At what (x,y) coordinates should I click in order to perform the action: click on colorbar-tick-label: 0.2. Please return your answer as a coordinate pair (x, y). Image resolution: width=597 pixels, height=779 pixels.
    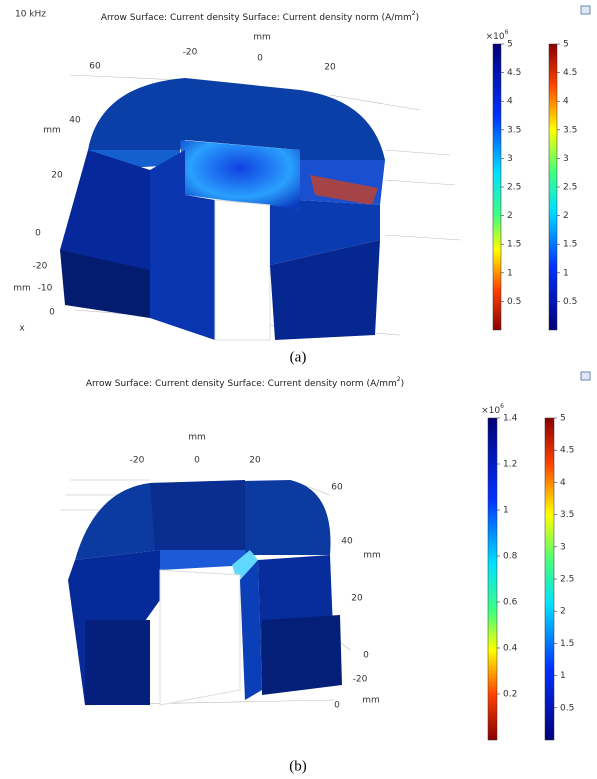
    Looking at the image, I should click on (510, 695).